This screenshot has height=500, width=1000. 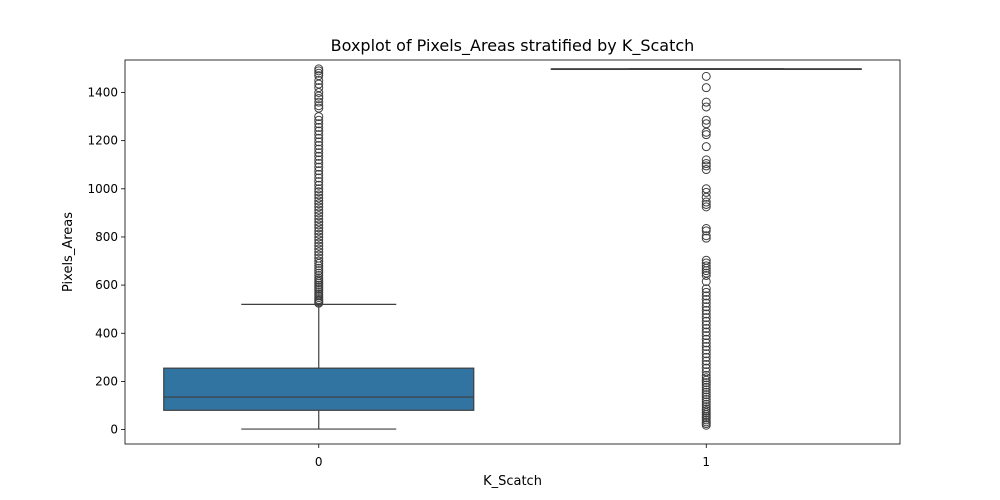 What do you see at coordinates (114, 430) in the screenshot?
I see `y-tick-label: 0` at bounding box center [114, 430].